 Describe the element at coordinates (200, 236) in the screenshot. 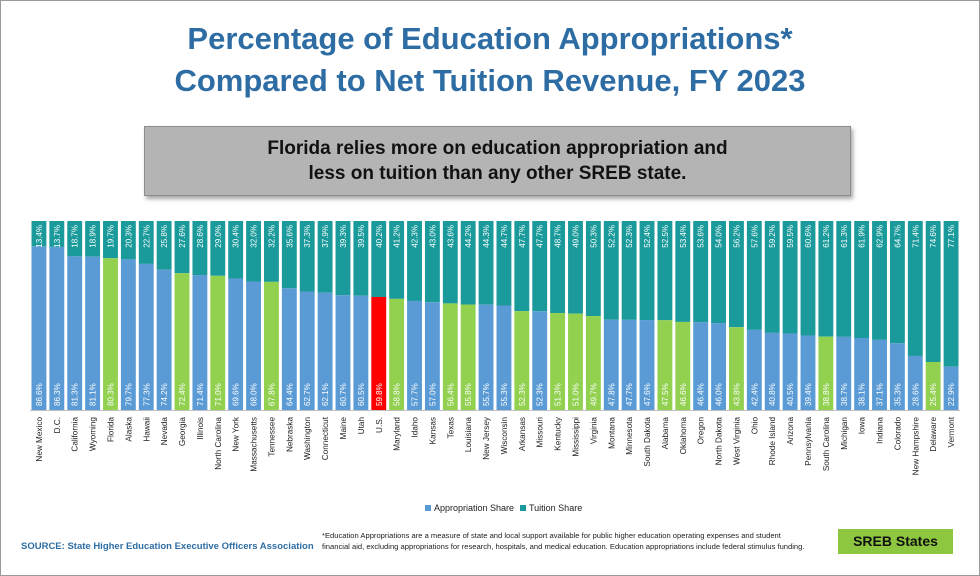

I see `data-label-tuition: 28.6%` at that location.